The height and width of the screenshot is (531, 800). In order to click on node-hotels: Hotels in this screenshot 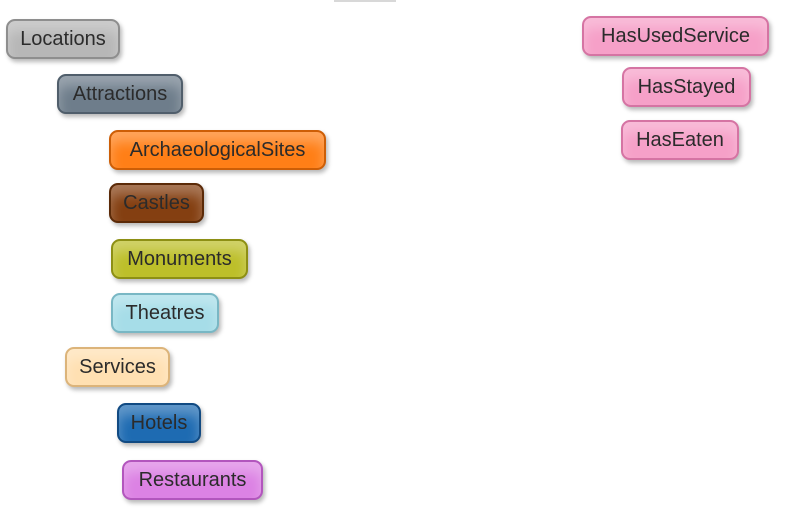, I will do `click(159, 423)`.